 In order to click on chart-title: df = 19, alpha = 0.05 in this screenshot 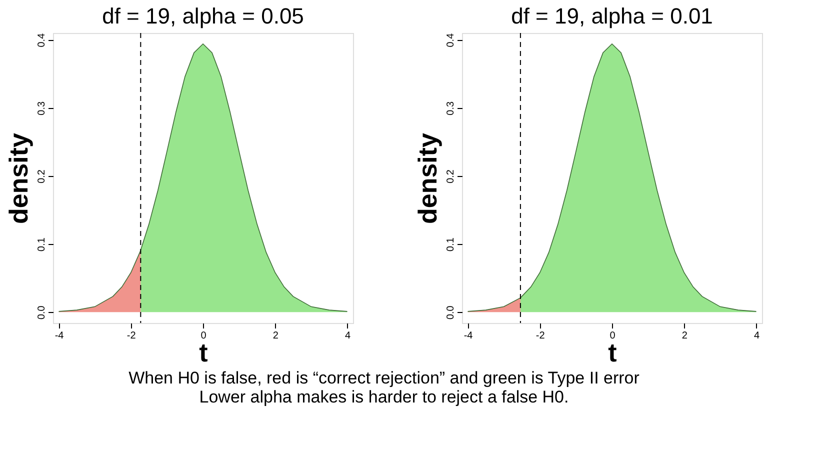, I will do `click(203, 16)`.